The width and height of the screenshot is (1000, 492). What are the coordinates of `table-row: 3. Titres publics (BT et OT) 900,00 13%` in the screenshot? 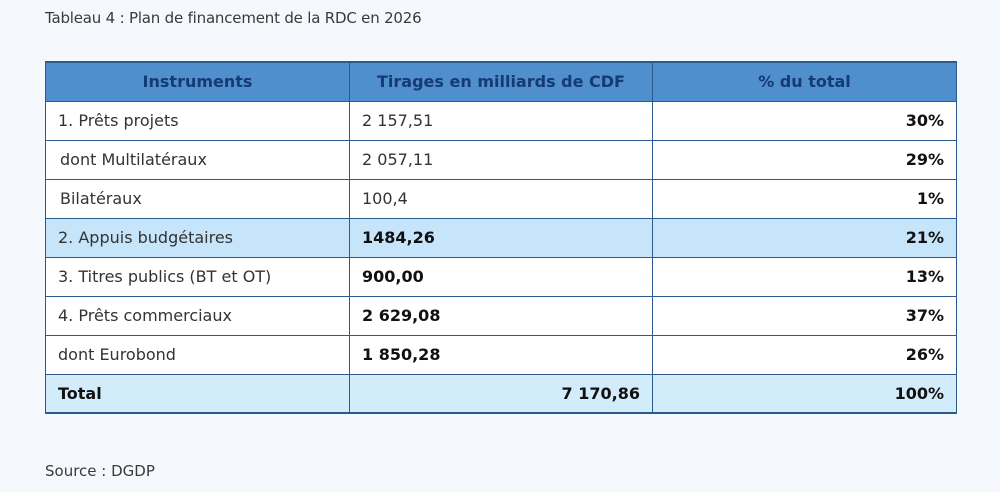 It's located at (501, 276).